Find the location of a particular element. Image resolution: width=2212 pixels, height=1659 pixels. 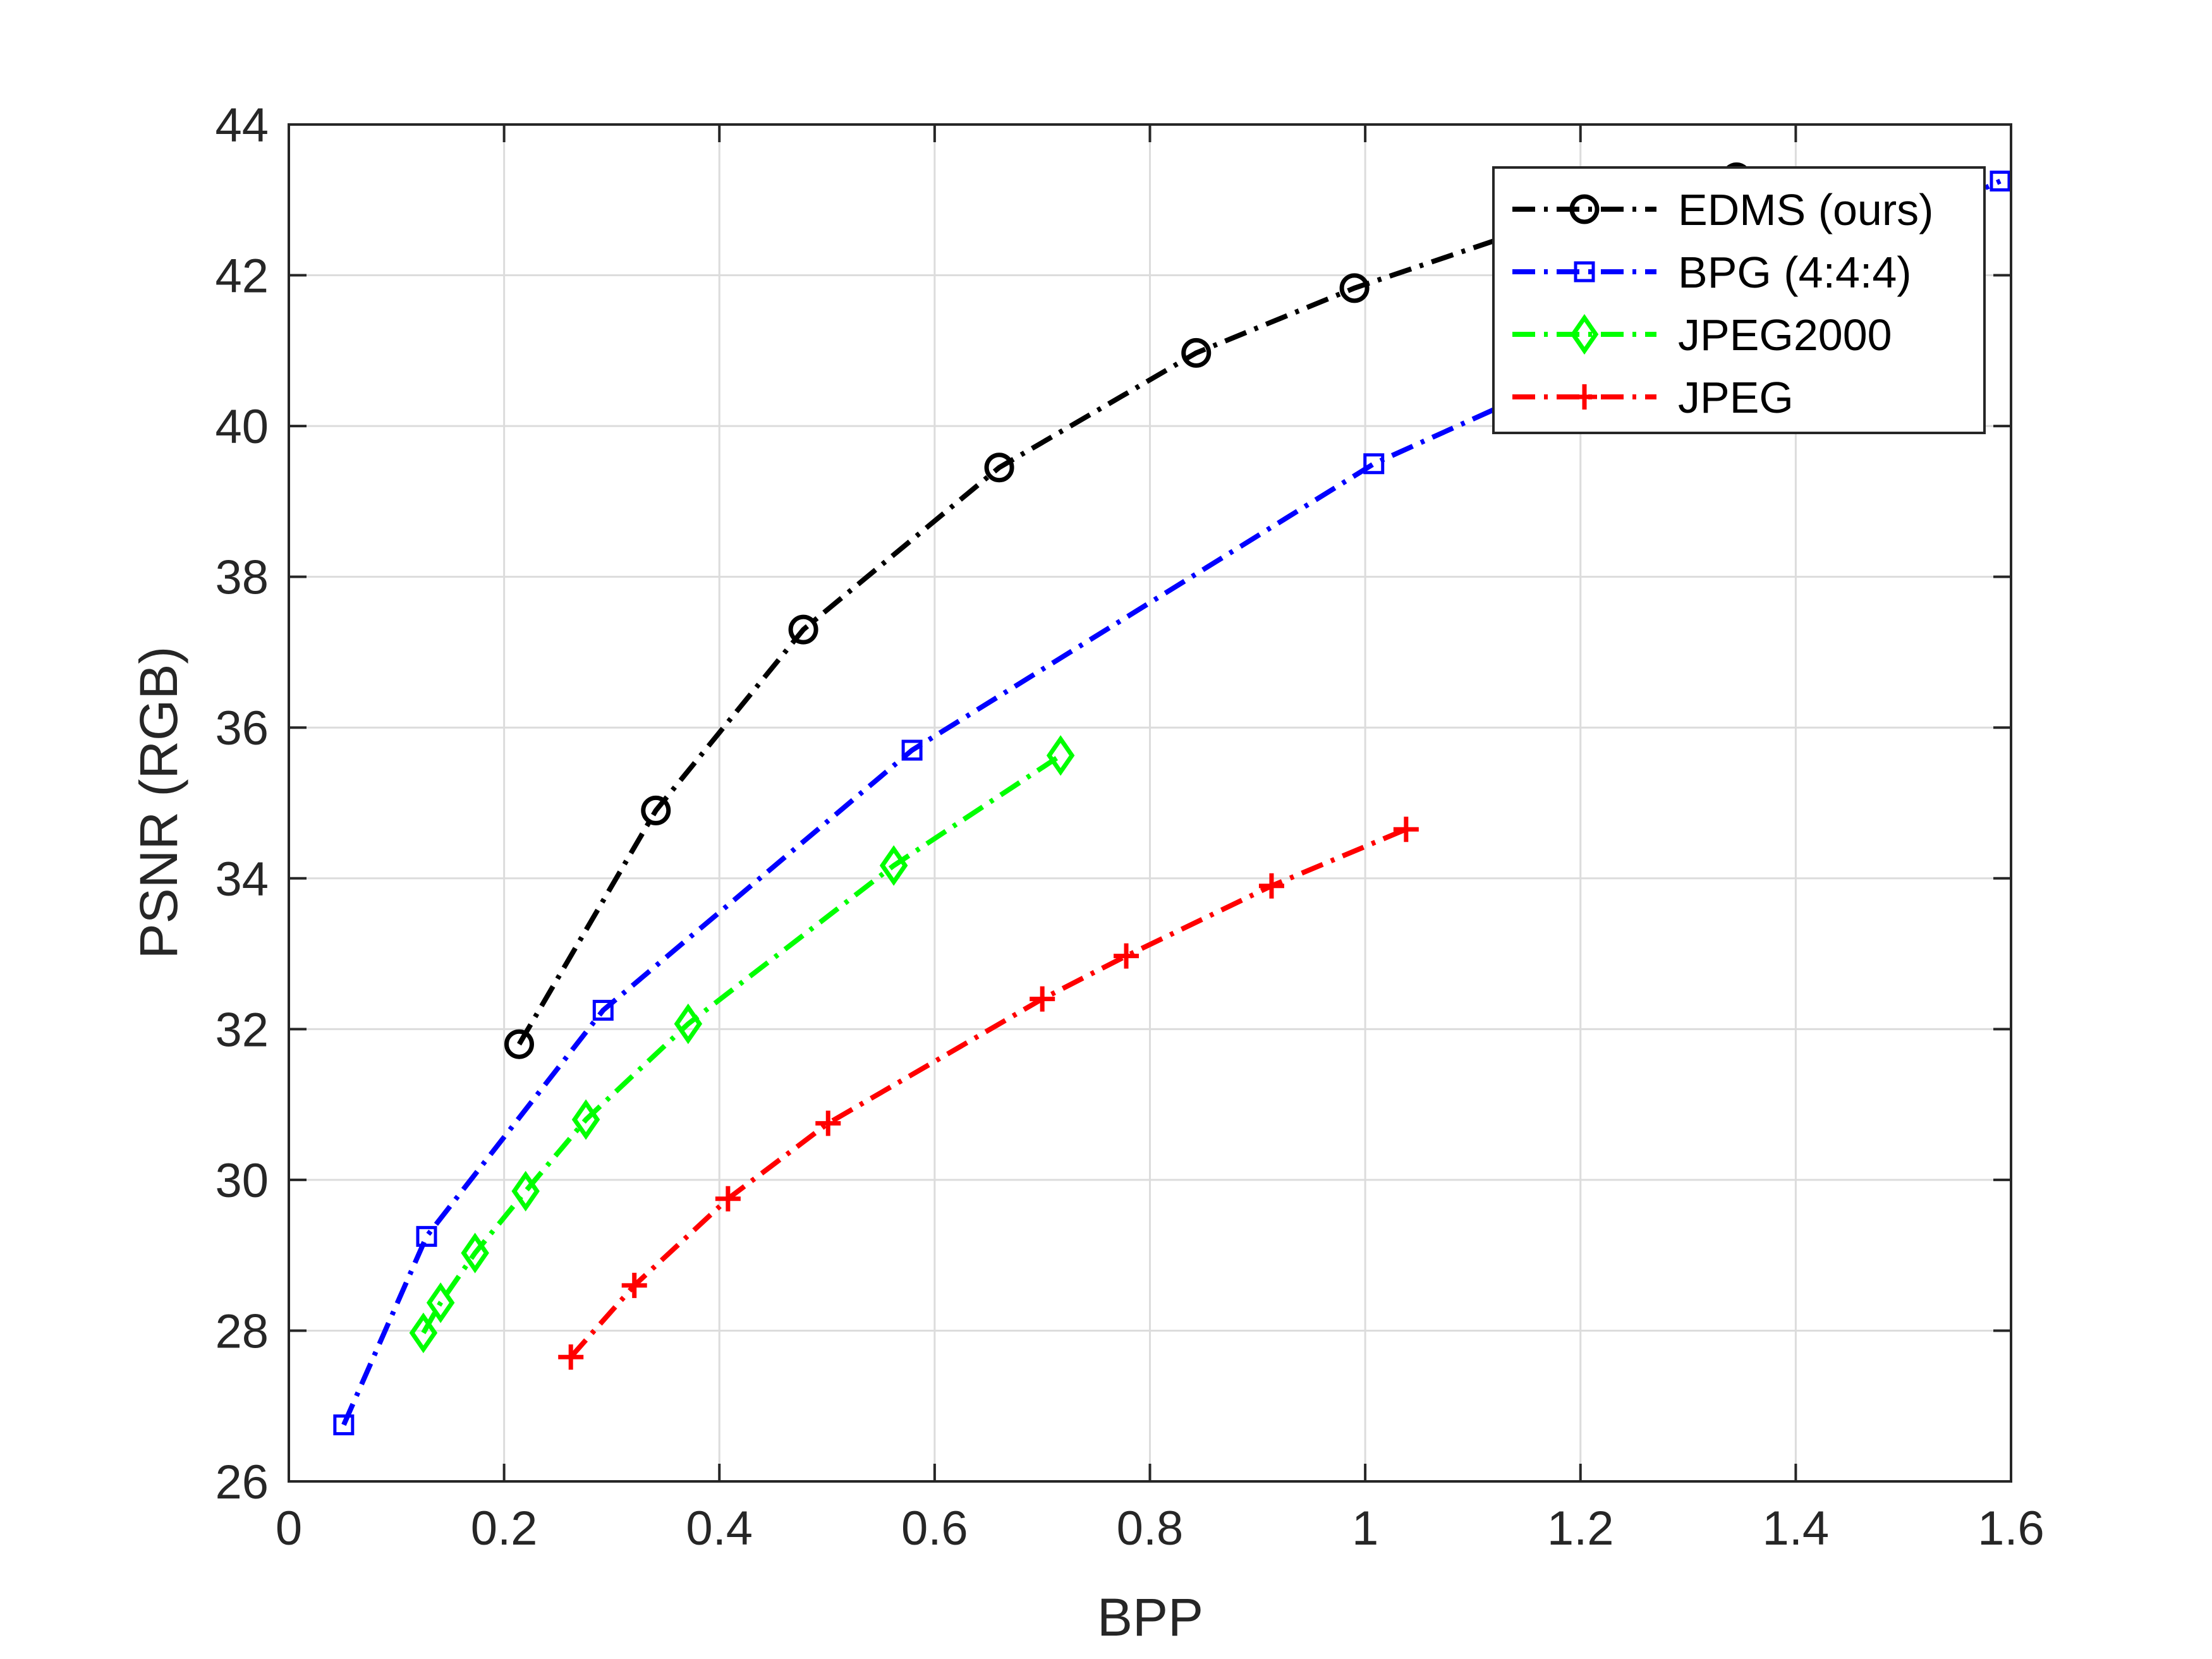

x-axis-label: BPP is located at coordinates (1150, 1617).